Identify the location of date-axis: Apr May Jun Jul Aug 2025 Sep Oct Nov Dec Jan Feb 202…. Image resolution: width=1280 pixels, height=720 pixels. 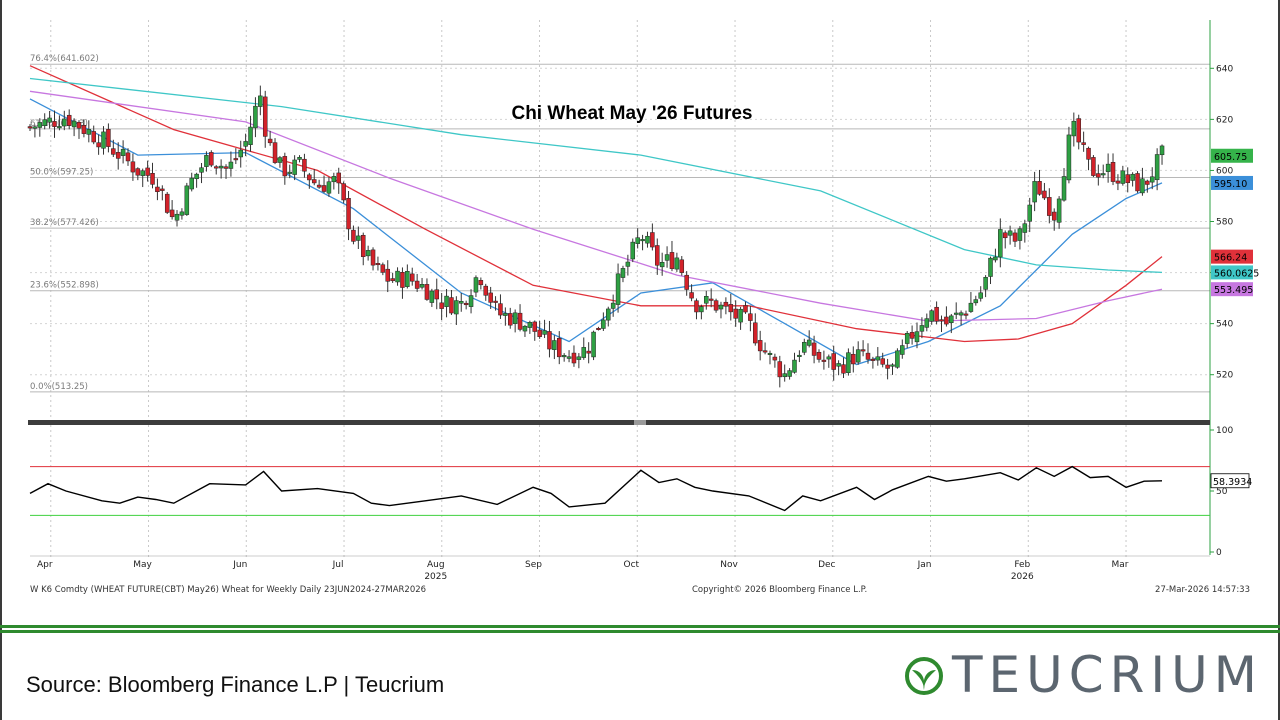
(620, 568).